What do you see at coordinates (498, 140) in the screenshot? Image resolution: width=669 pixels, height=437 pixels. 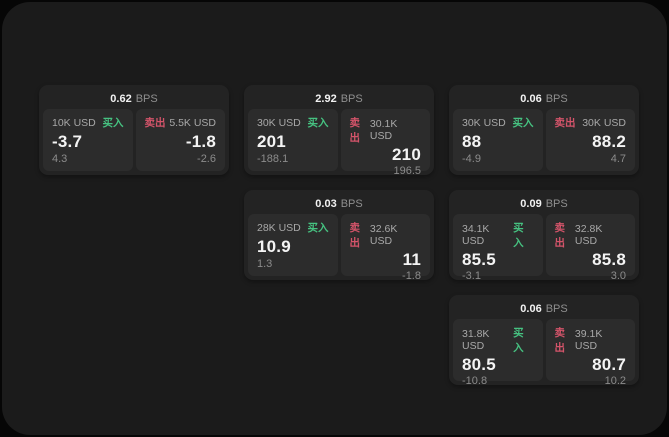 I see `buy-quote-tile: 30K USD 买入 88 -4.9` at bounding box center [498, 140].